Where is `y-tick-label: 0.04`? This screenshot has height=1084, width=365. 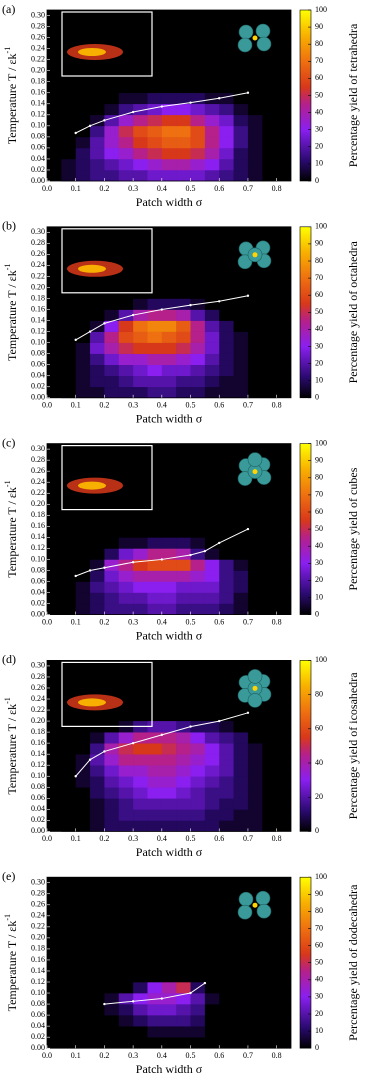
y-tick-label: 0.04 is located at coordinates (38, 808).